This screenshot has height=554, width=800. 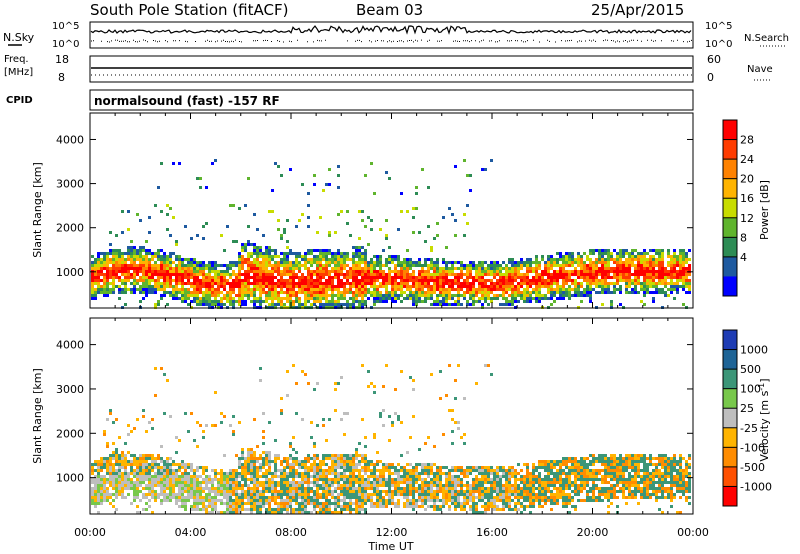 I want to click on colorbar-tick-label: 16, so click(x=747, y=198).